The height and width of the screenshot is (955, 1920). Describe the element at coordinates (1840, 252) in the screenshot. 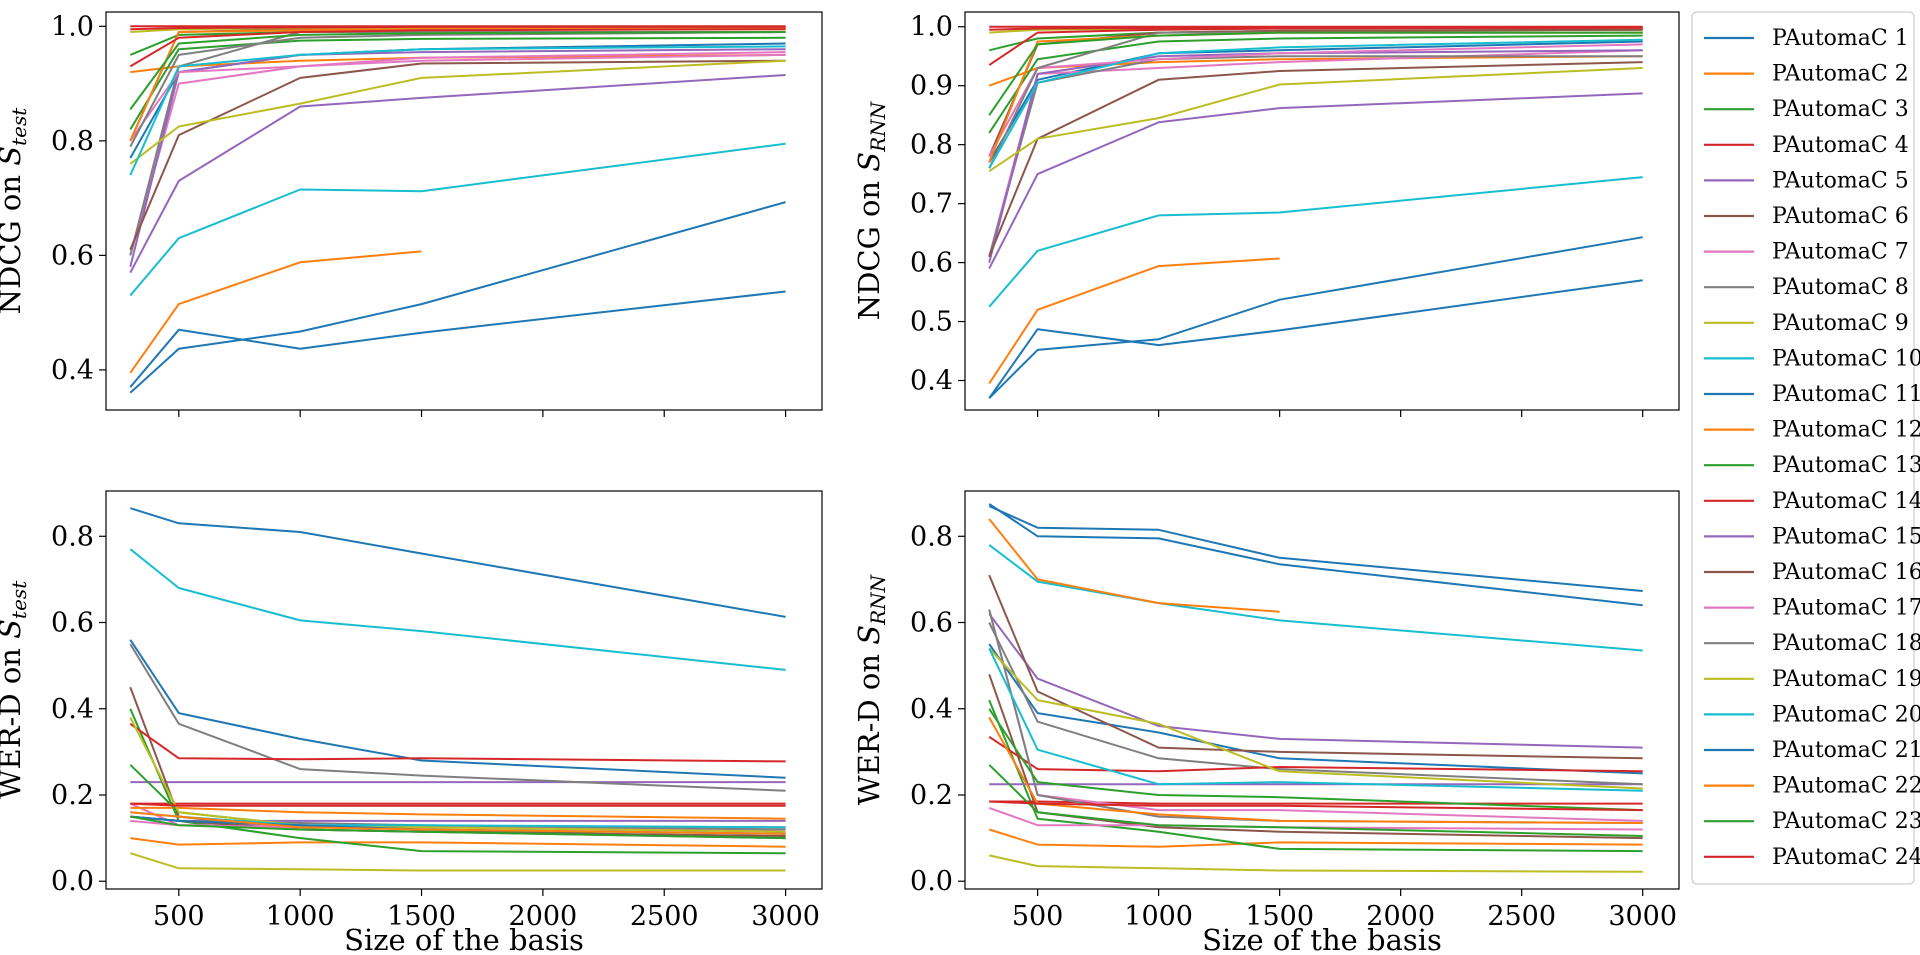

I see `legend-label: PAutomaC 7` at that location.